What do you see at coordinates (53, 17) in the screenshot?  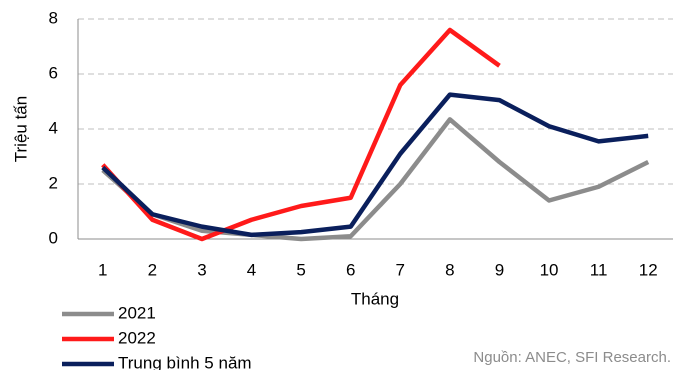 I see `y-tick-label: 8` at bounding box center [53, 17].